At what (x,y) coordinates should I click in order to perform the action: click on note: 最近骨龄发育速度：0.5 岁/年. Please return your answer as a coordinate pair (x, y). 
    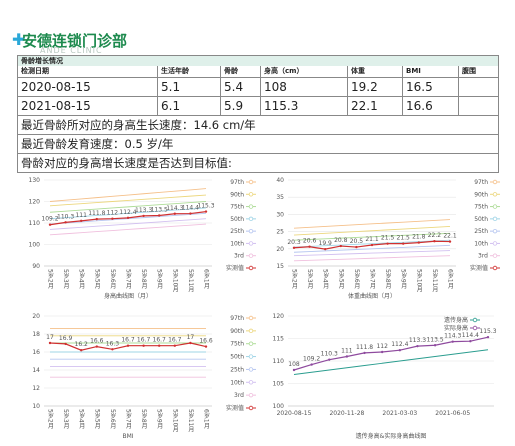
    Looking at the image, I should click on (258, 144).